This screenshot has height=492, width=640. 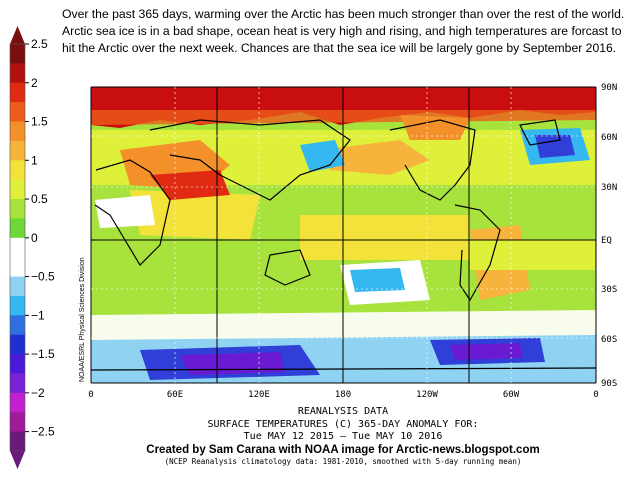 I want to click on alaska-warm, so click(x=435, y=127).